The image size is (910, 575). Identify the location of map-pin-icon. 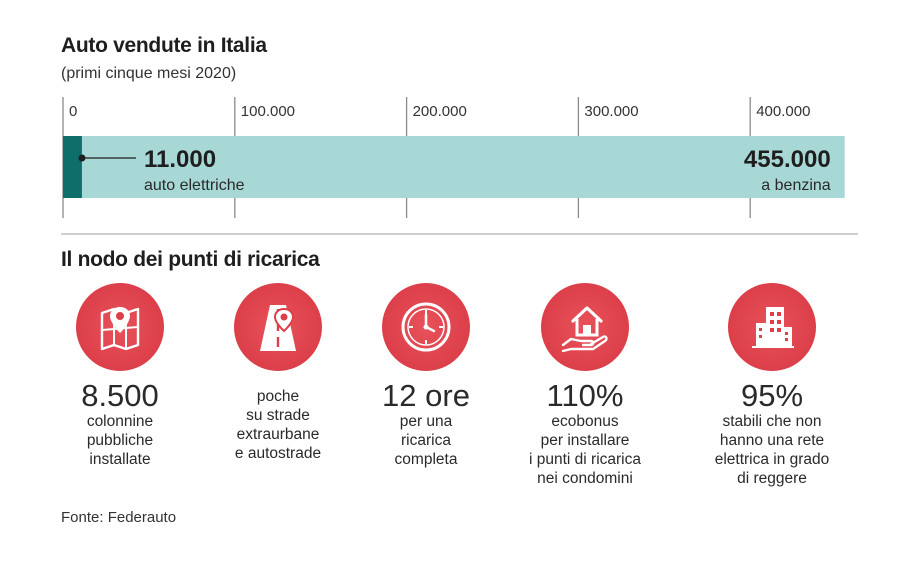
(120, 327).